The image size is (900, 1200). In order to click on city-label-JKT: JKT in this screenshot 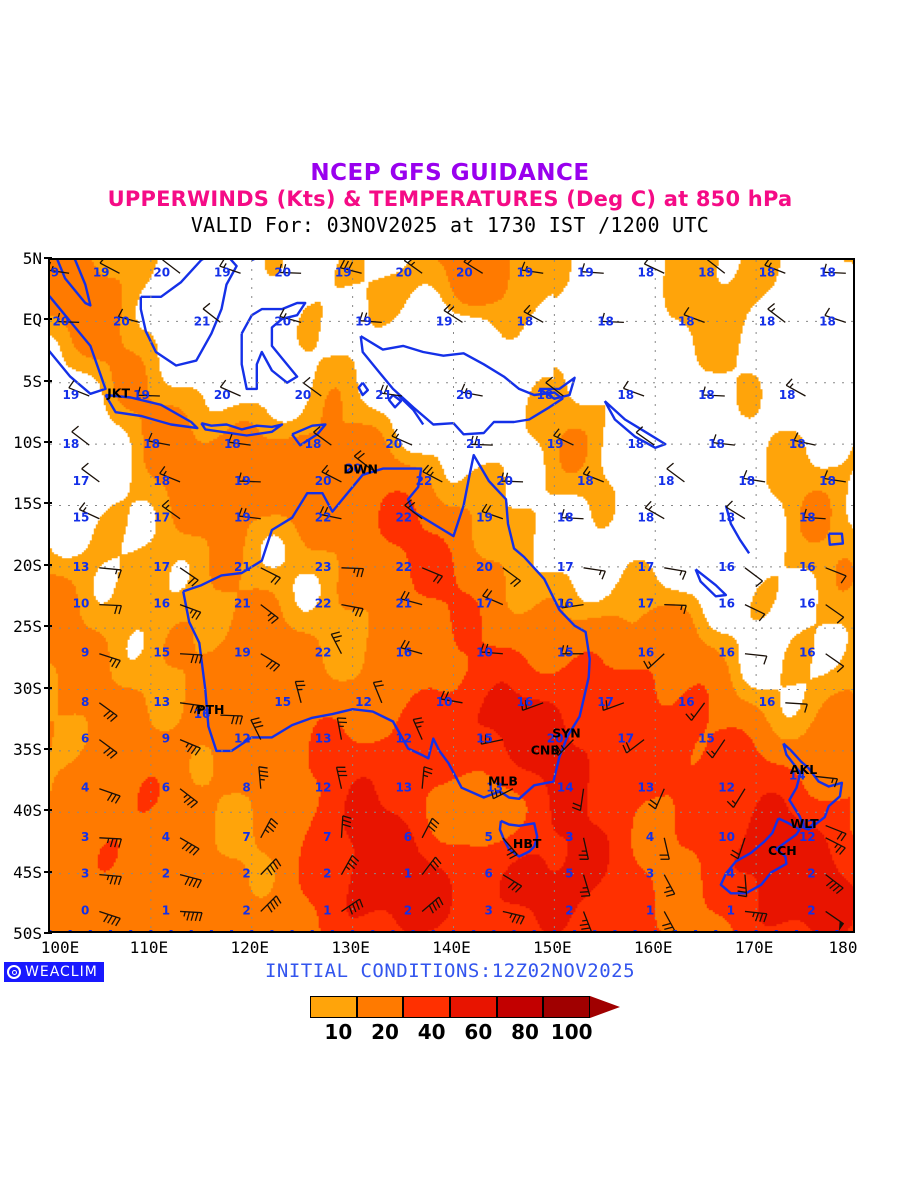, I will do `click(118, 392)`.